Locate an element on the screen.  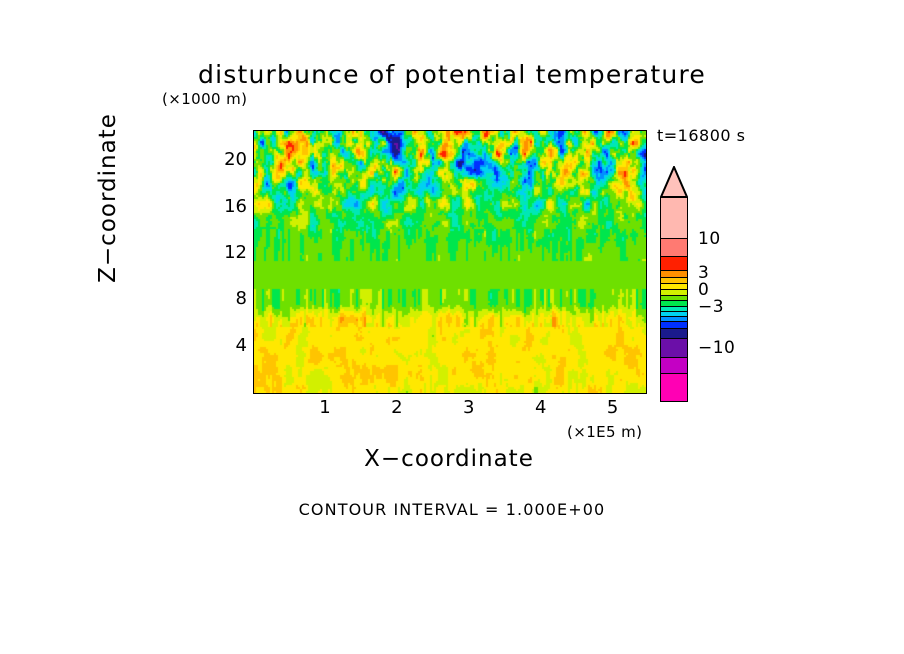
x-tick-label: 1 is located at coordinates (325, 407).